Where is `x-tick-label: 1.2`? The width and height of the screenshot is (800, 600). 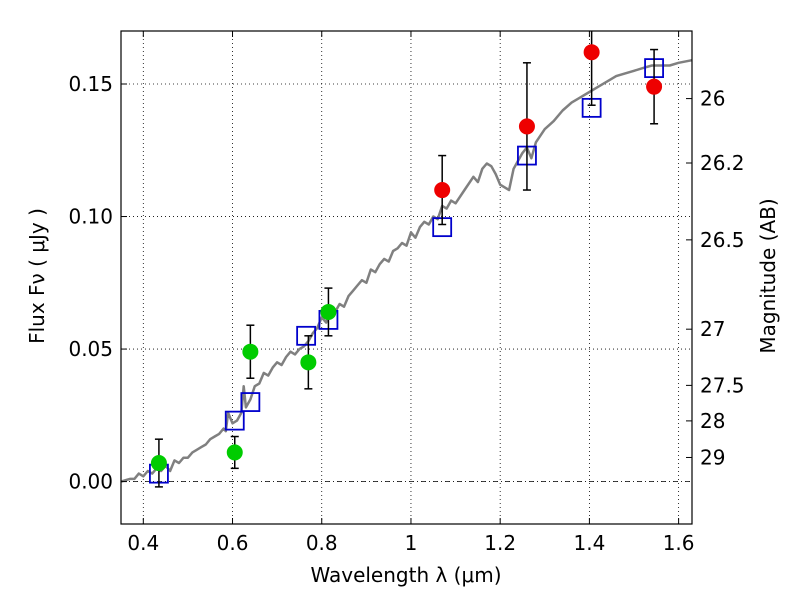 x-tick-label: 1.2 is located at coordinates (500, 543).